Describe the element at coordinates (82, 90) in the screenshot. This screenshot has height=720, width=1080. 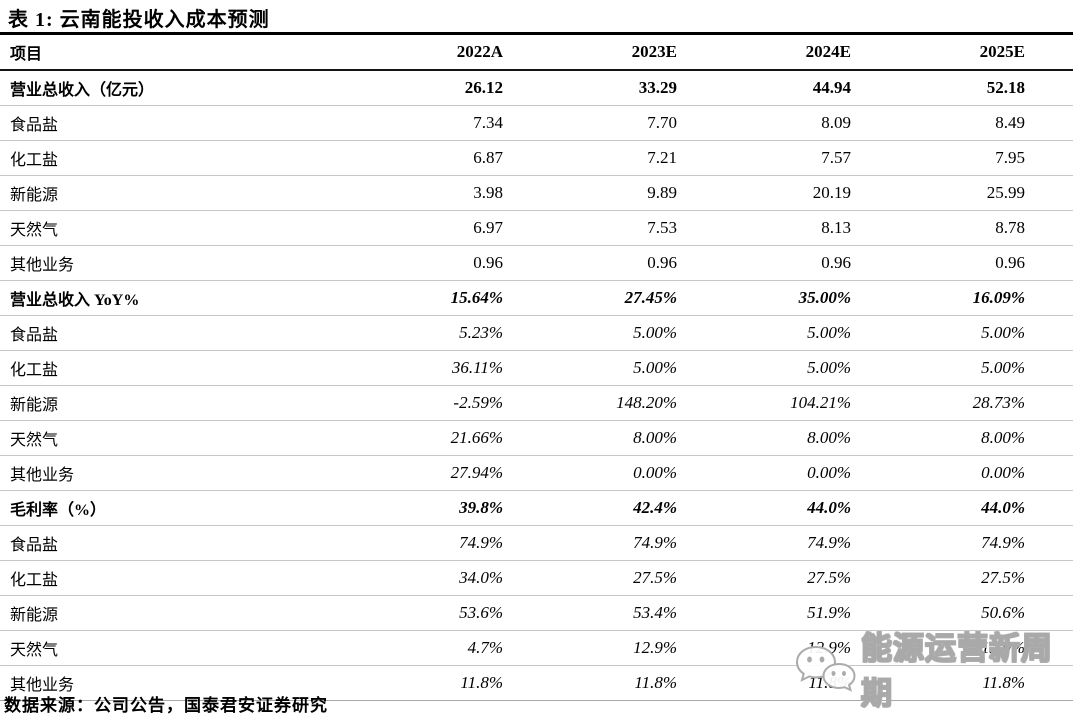
I see `row-label: 营业总收入（亿元）` at that location.